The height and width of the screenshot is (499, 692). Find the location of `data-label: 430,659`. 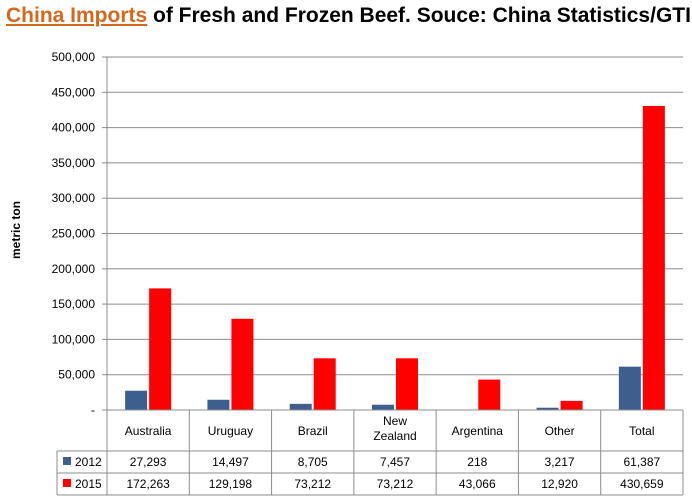

data-label: 430,659 is located at coordinates (642, 484).